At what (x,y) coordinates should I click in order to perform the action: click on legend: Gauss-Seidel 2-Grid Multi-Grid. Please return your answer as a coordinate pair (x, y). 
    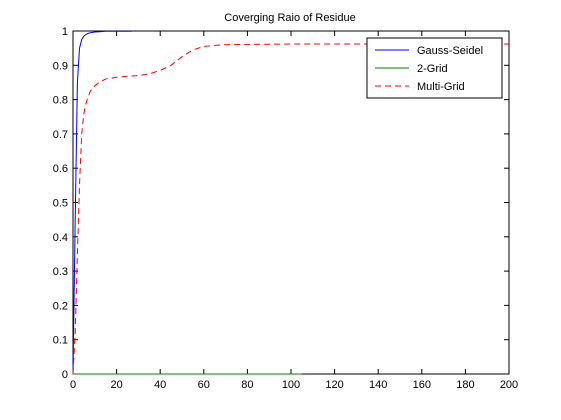
    Looking at the image, I should click on (434, 68).